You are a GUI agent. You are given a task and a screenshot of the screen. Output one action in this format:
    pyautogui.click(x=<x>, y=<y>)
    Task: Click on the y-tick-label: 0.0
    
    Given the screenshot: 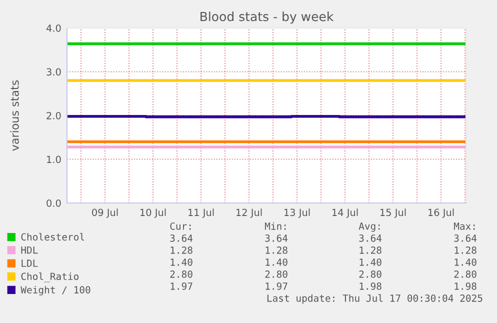 What is the action you would take?
    pyautogui.click(x=53, y=203)
    